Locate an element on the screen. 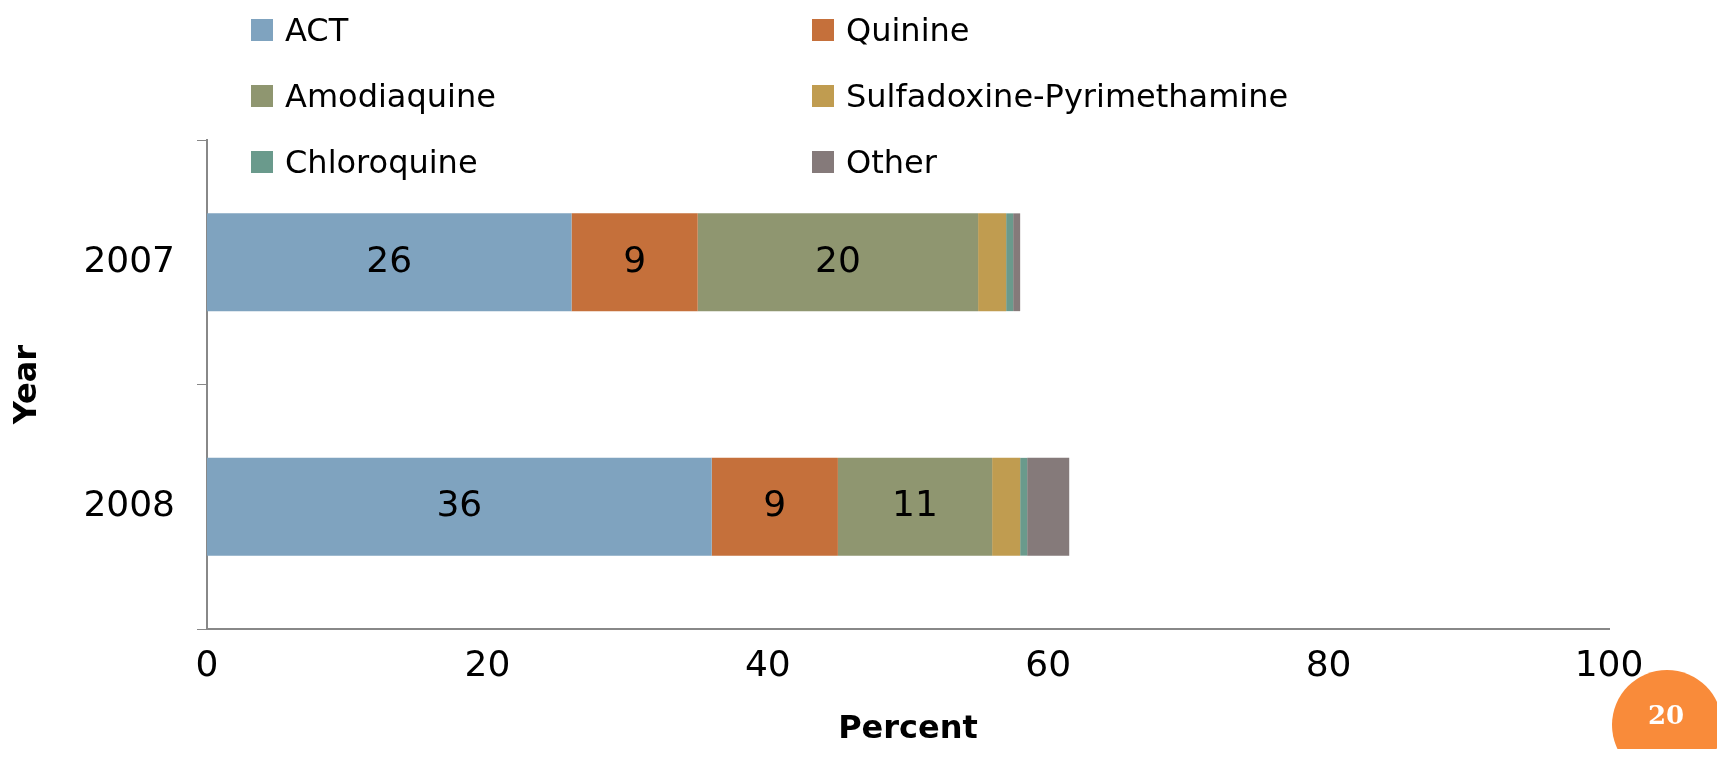  legend-label: Sulfadoxine-Pyrimethamine is located at coordinates (1067, 96).